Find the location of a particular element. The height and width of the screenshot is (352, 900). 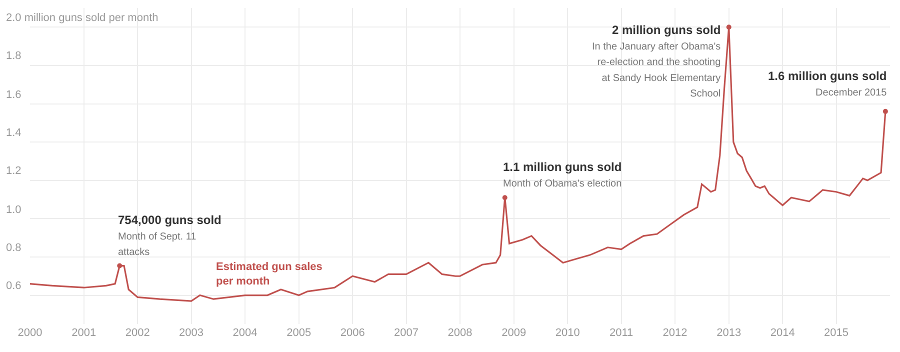

y-tick-label: 2.0 million guns sold per month is located at coordinates (82, 18).